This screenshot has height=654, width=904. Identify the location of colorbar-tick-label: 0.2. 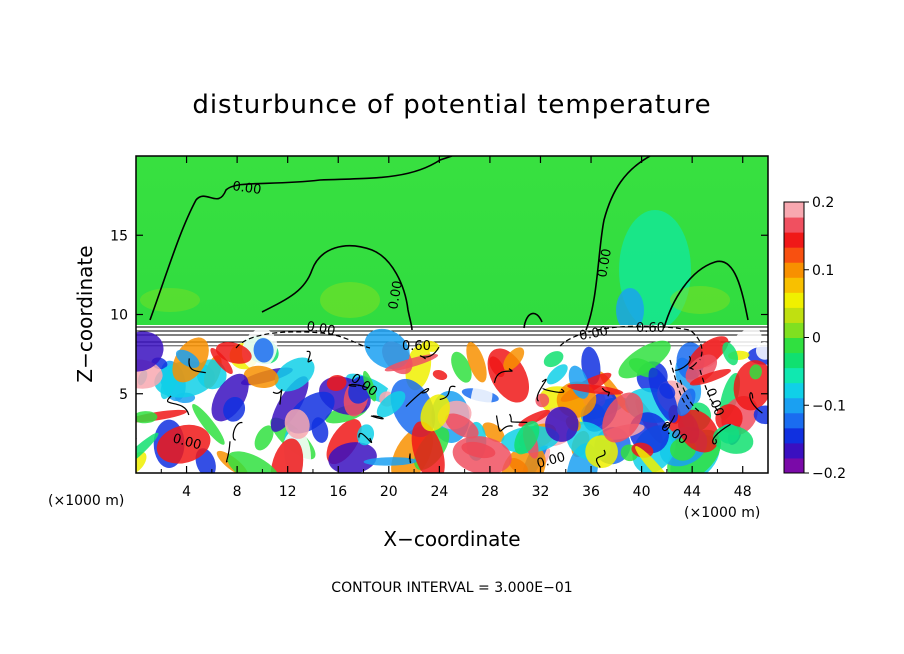
(823, 203).